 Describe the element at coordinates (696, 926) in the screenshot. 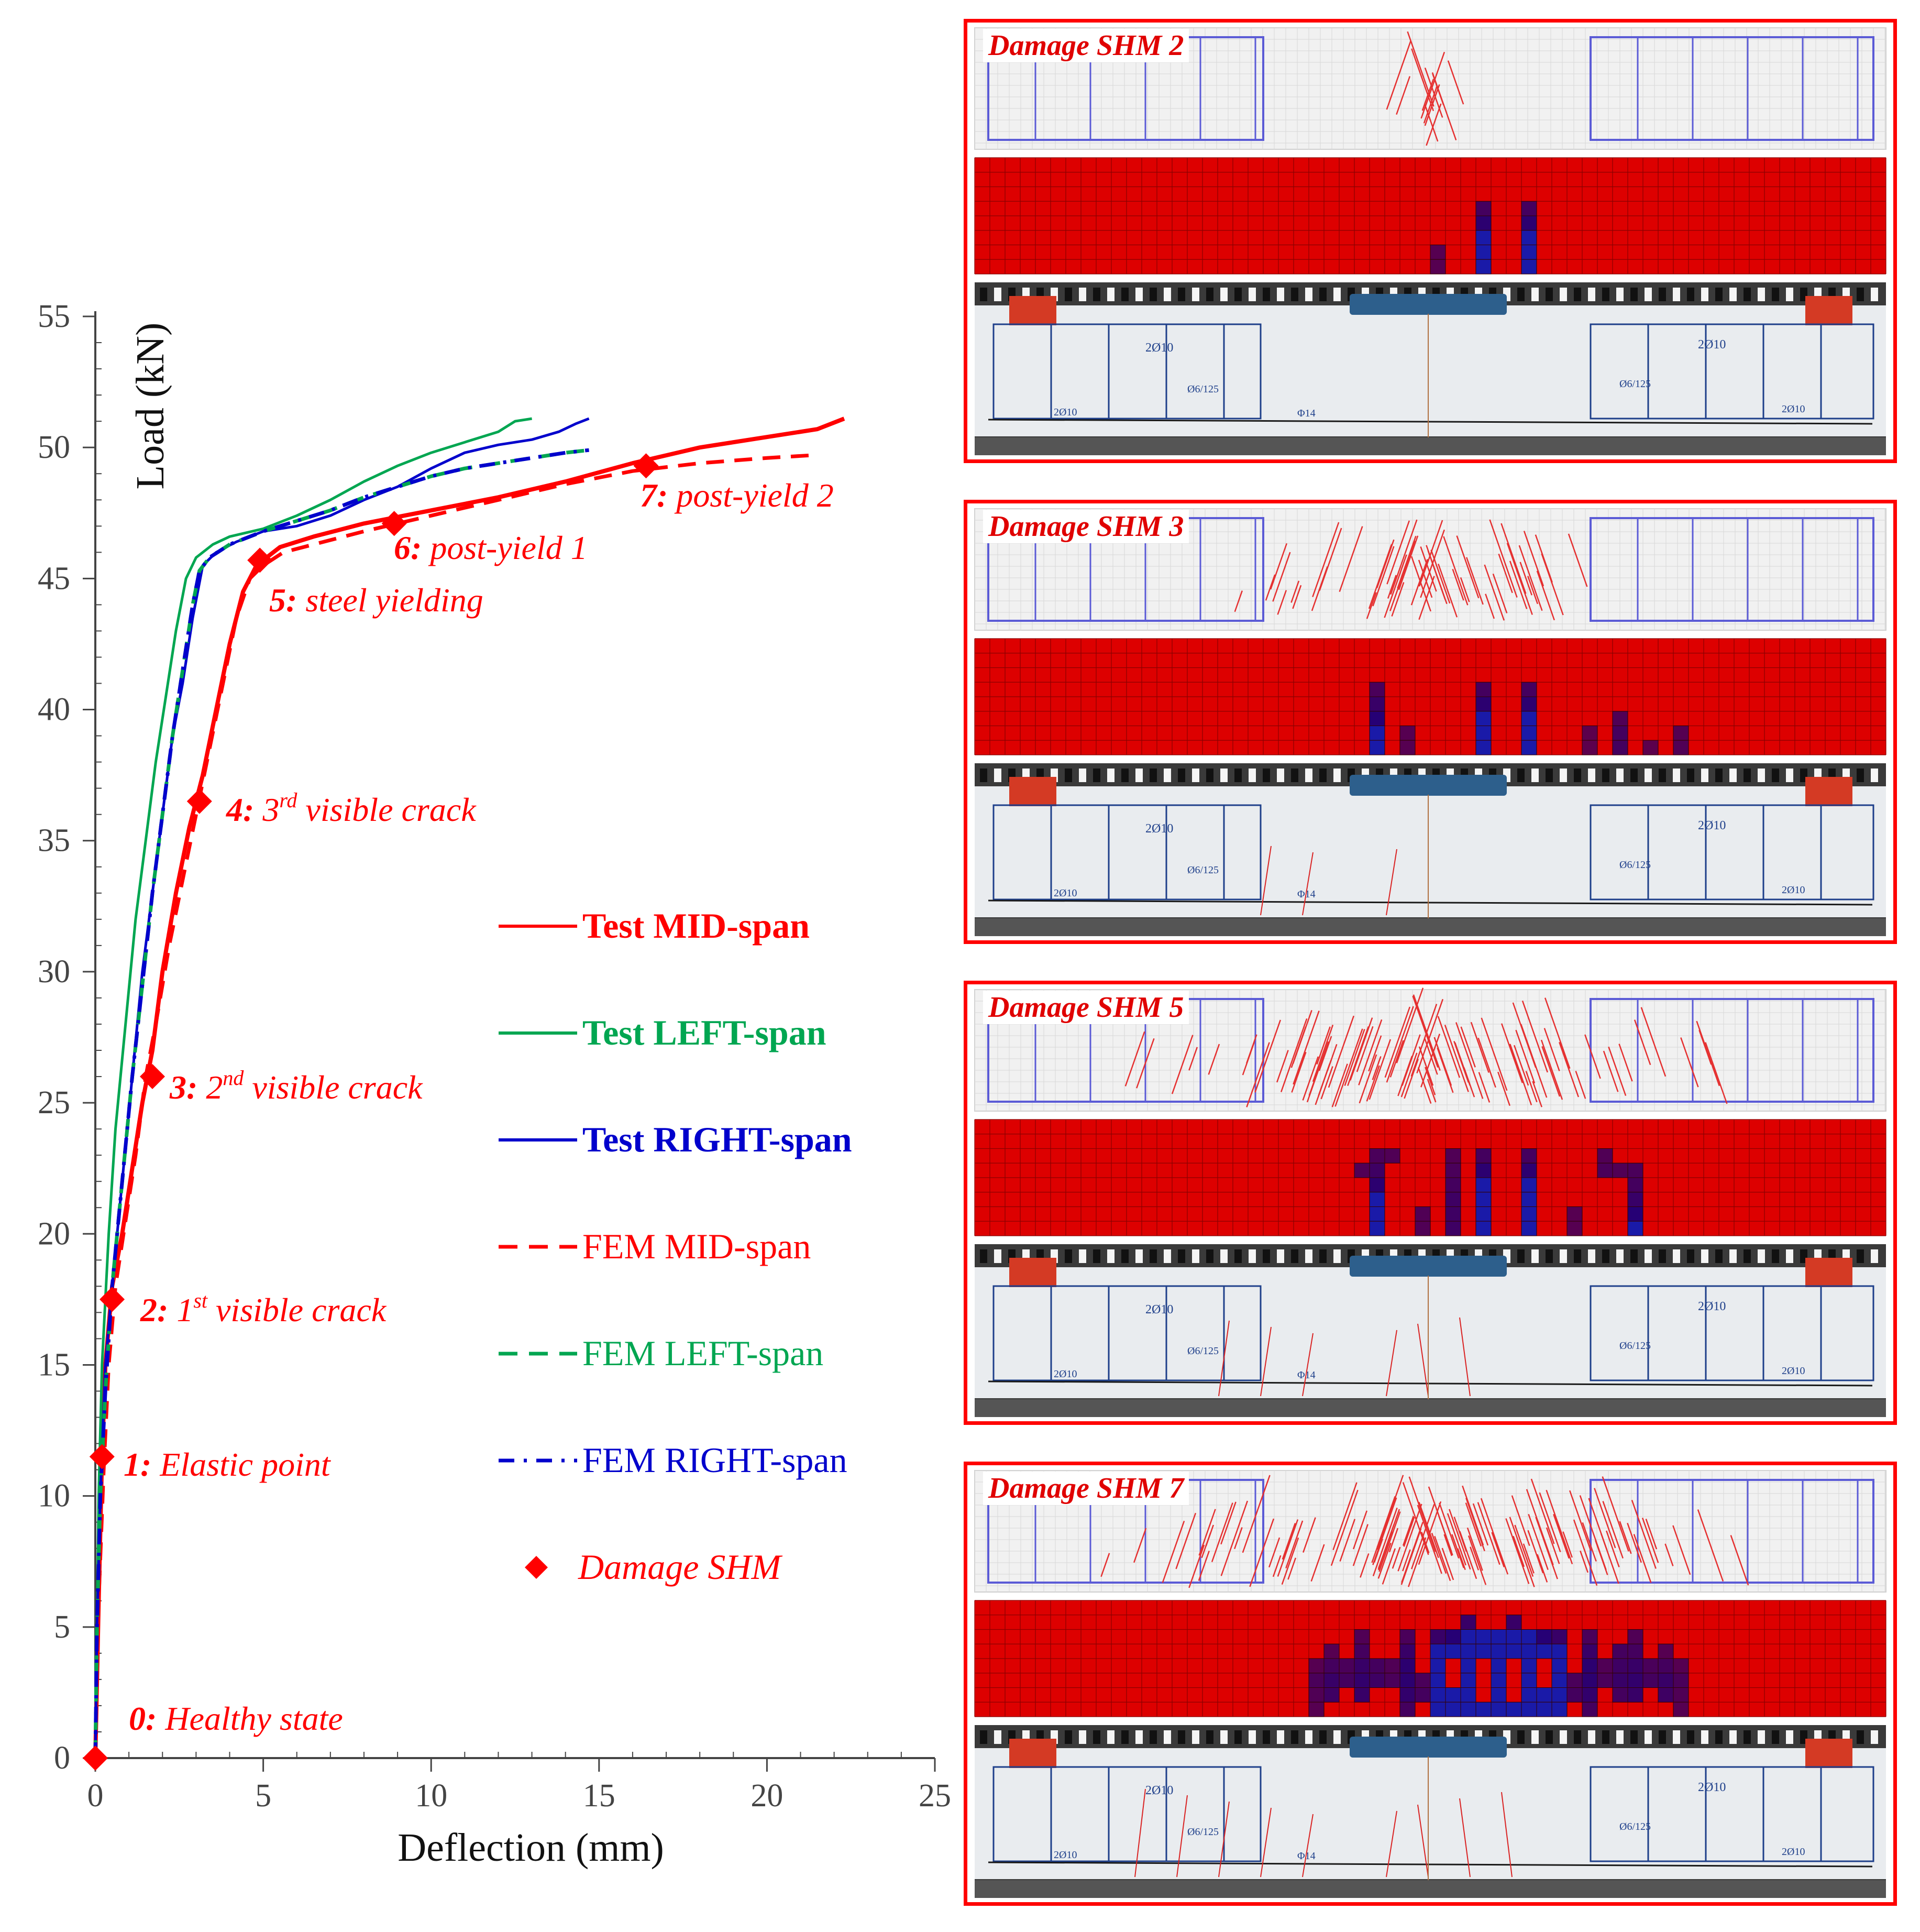

I see `legend-label: Test MID-span` at that location.